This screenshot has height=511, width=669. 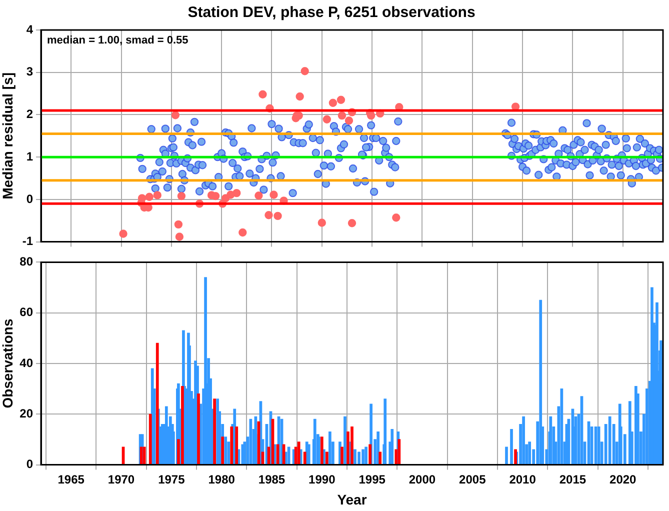 I want to click on x-tick-label: 1990, so click(x=322, y=479).